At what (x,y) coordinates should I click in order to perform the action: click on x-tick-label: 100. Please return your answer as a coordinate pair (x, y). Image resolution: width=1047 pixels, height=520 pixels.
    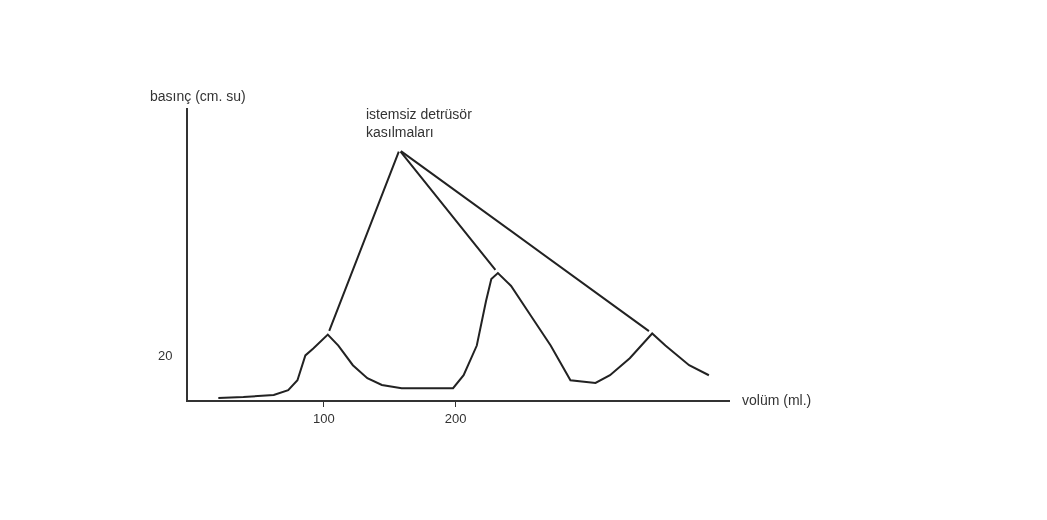
    Looking at the image, I should click on (323, 418).